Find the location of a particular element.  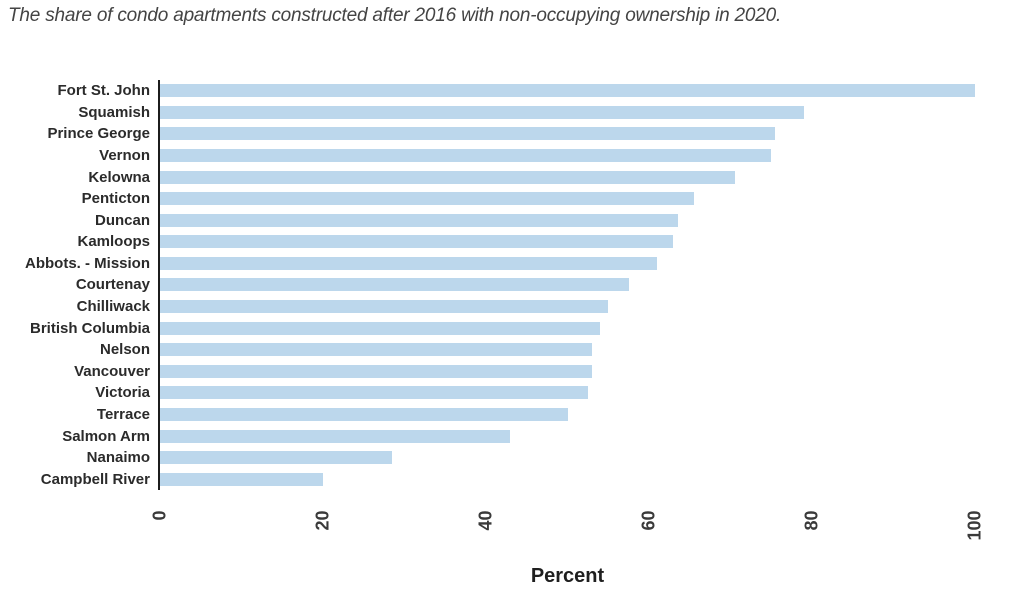

category-label: Kamloops is located at coordinates (113, 242).